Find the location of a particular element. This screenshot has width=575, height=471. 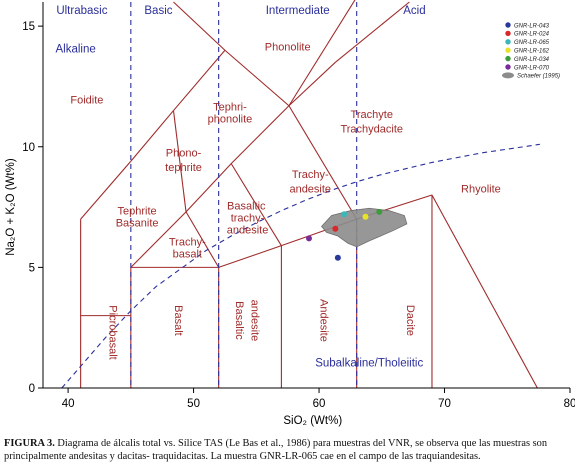

sample-points is located at coordinates (344, 234).